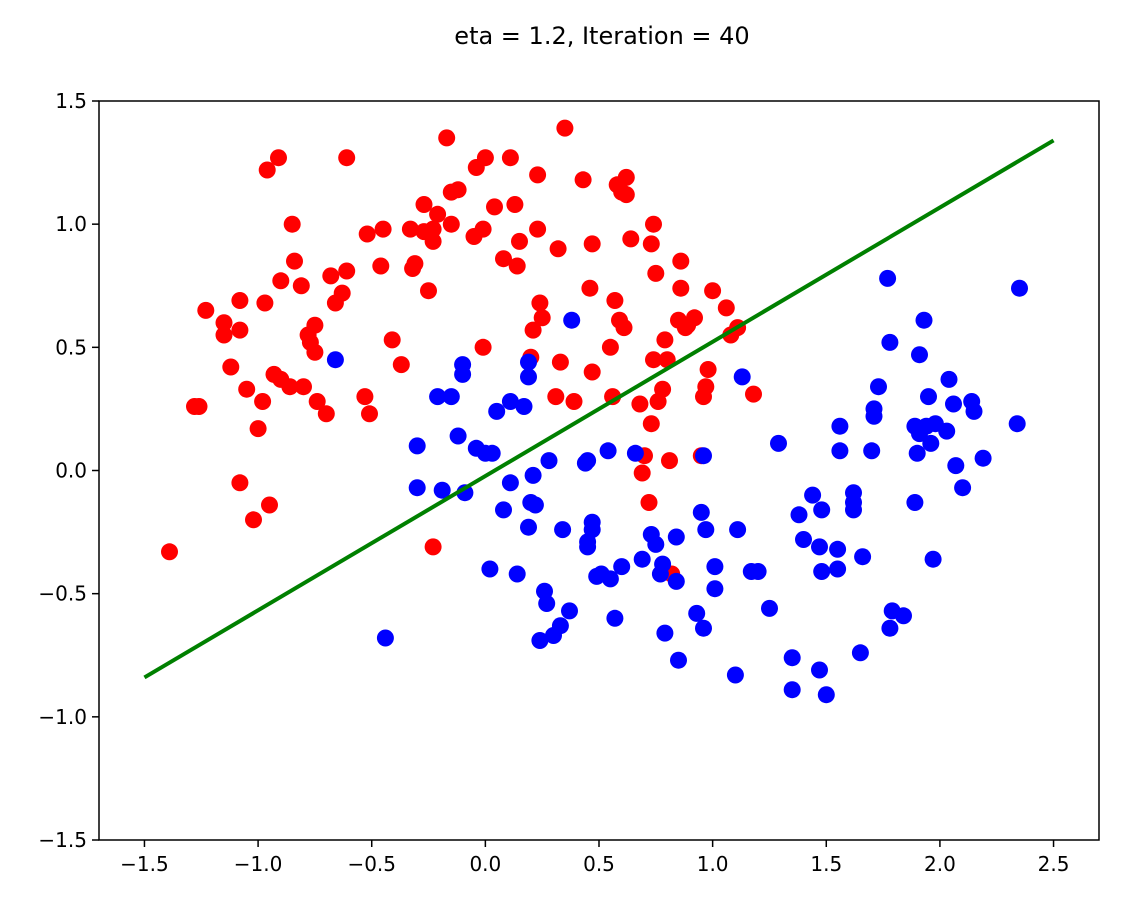 This screenshot has height=907, width=1122. Describe the element at coordinates (71, 224) in the screenshot. I see `y-tick-label: 1.0` at that location.